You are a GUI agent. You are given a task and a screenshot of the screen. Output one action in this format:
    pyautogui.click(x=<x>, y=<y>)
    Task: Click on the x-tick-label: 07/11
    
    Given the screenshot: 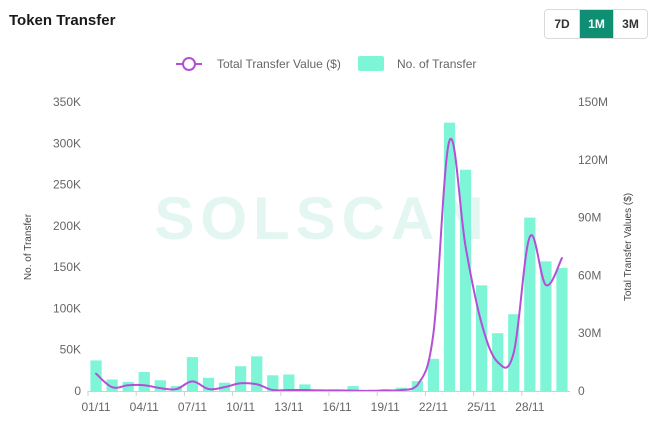 What is the action you would take?
    pyautogui.click(x=192, y=407)
    